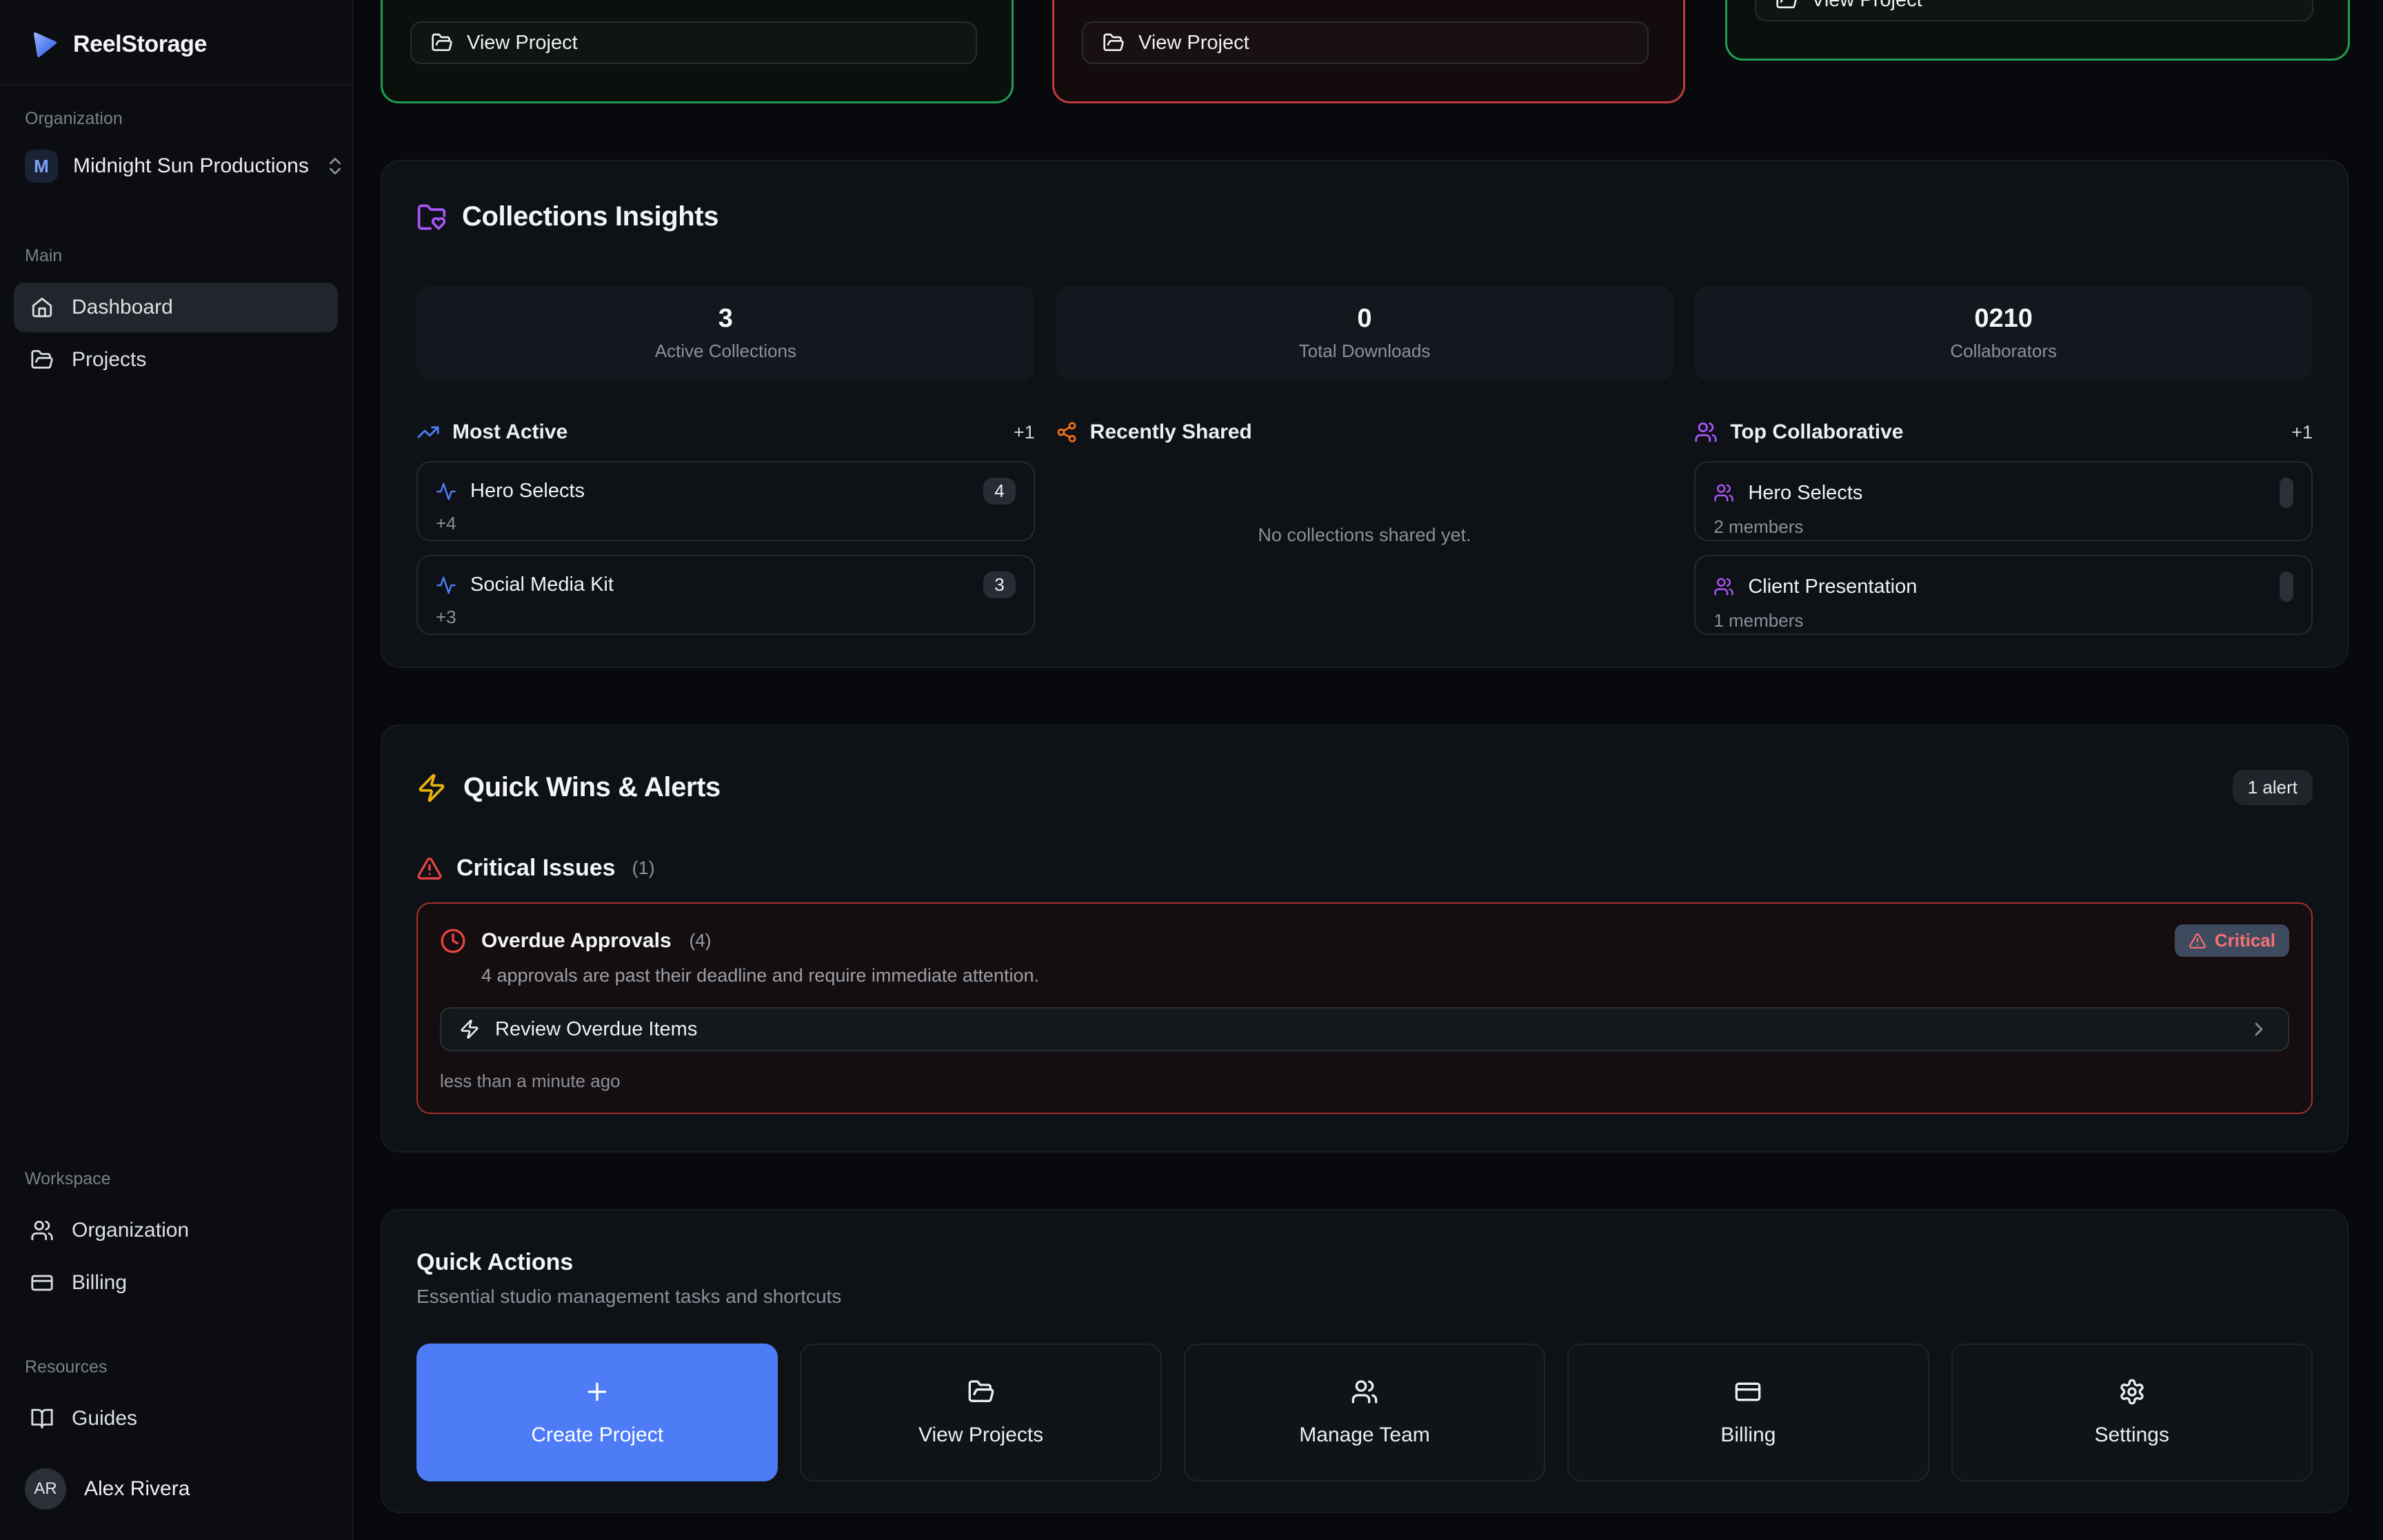  Describe the element at coordinates (981, 1435) in the screenshot. I see `action-label: View Projects` at that location.